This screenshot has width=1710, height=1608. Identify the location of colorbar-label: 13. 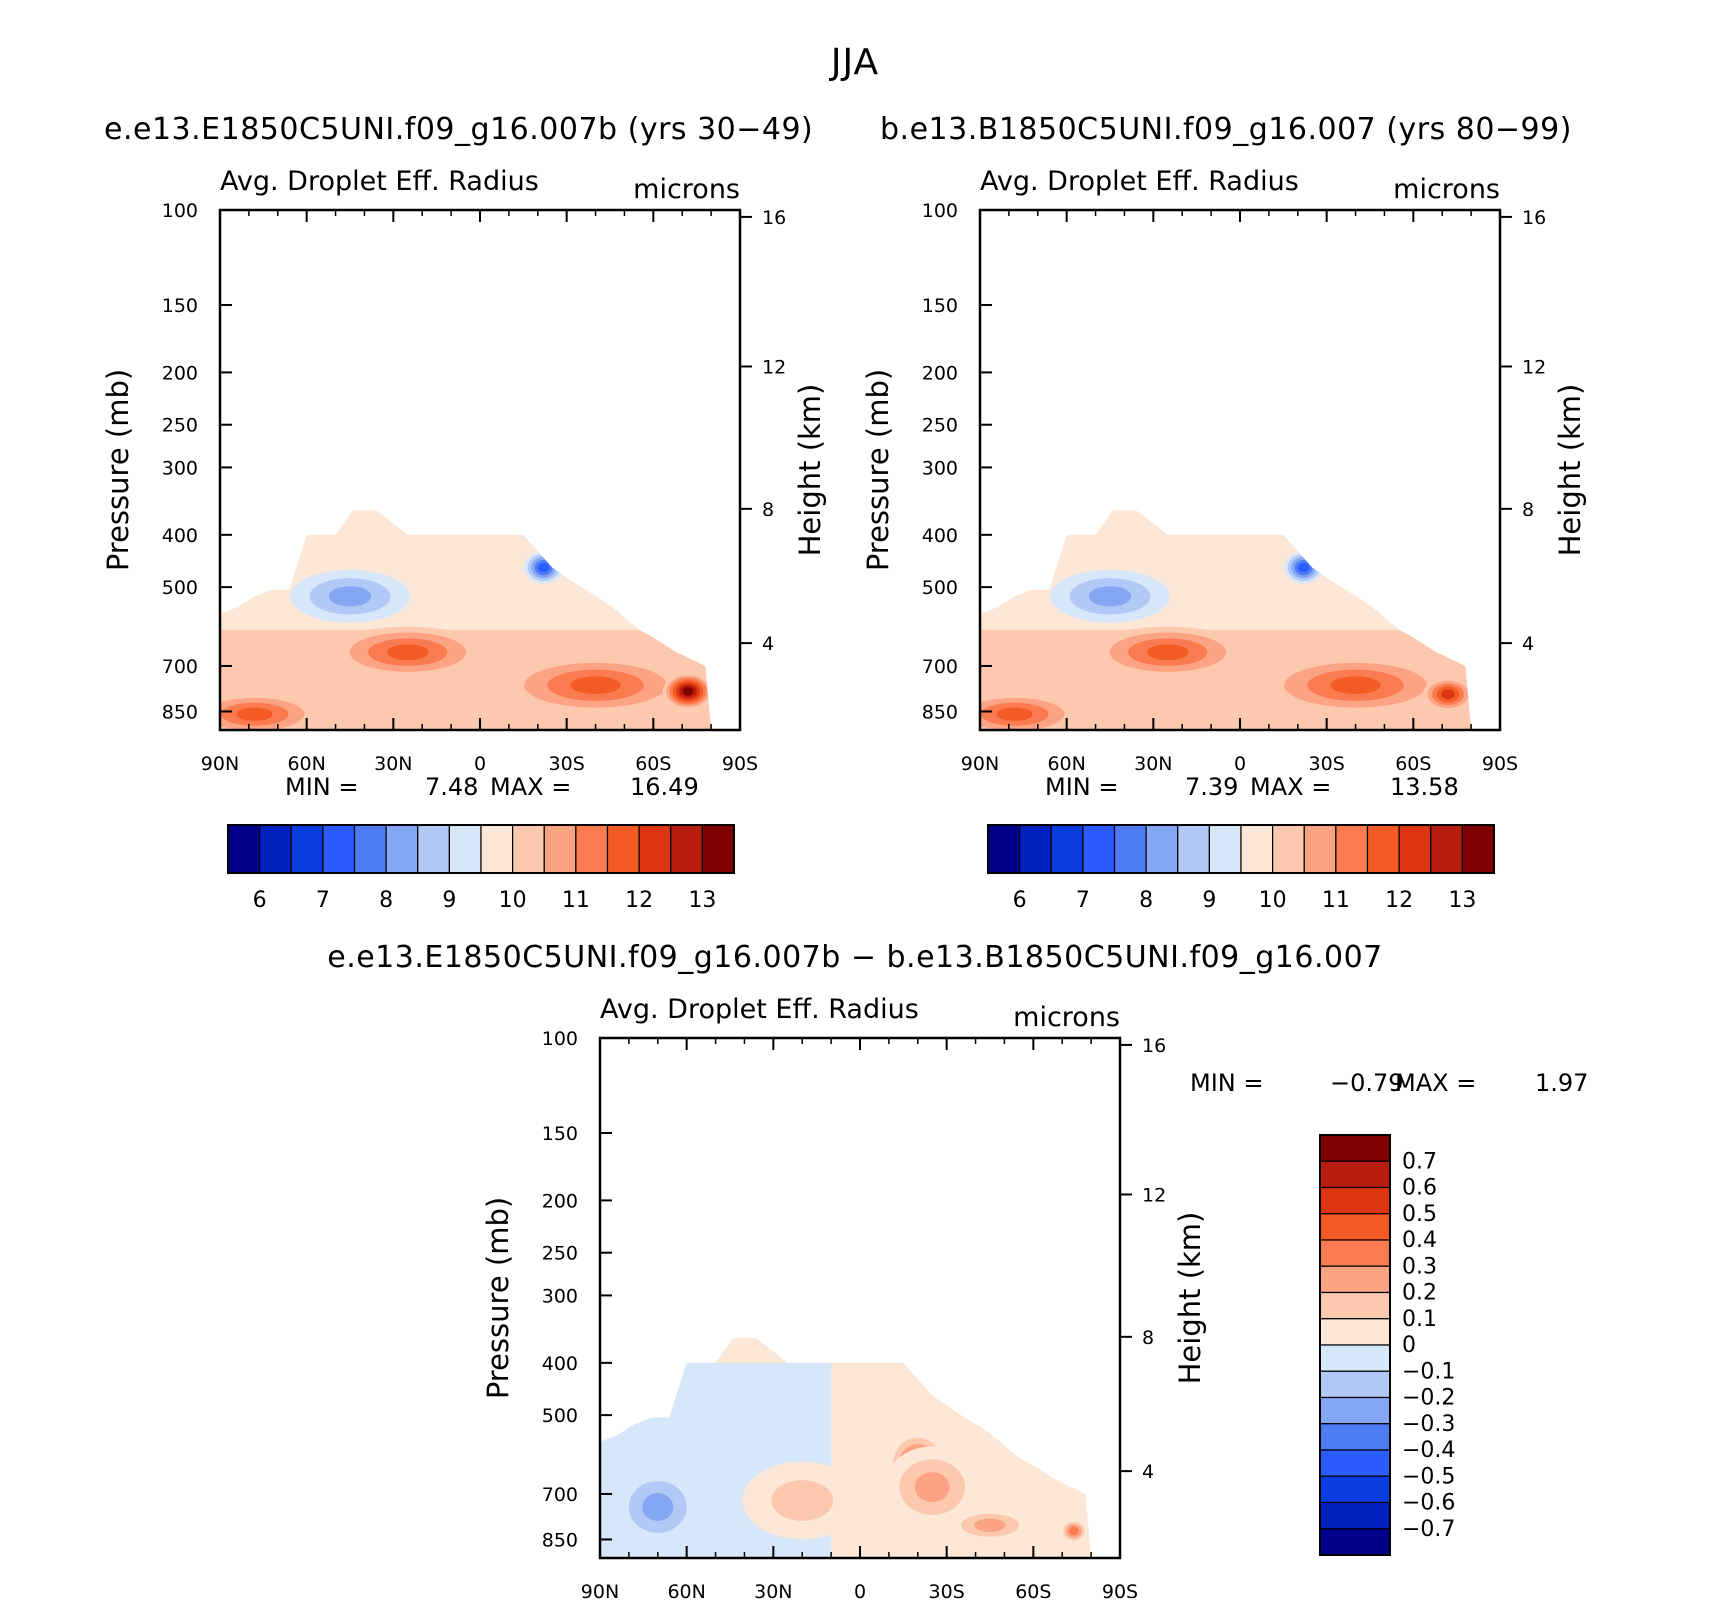
(1462, 900).